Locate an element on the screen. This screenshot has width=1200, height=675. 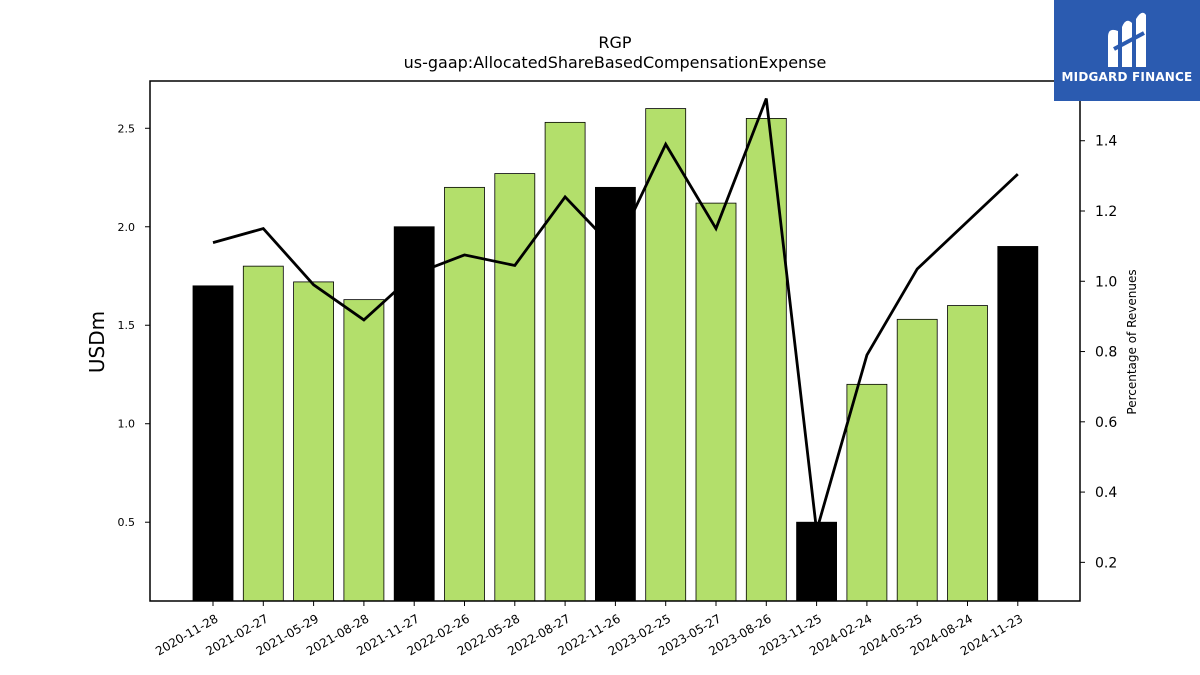
y-axis-right: 0.2 0.4 0.6 0.8 1.0 1.2 1.4 is located at coordinates (1098, 352).